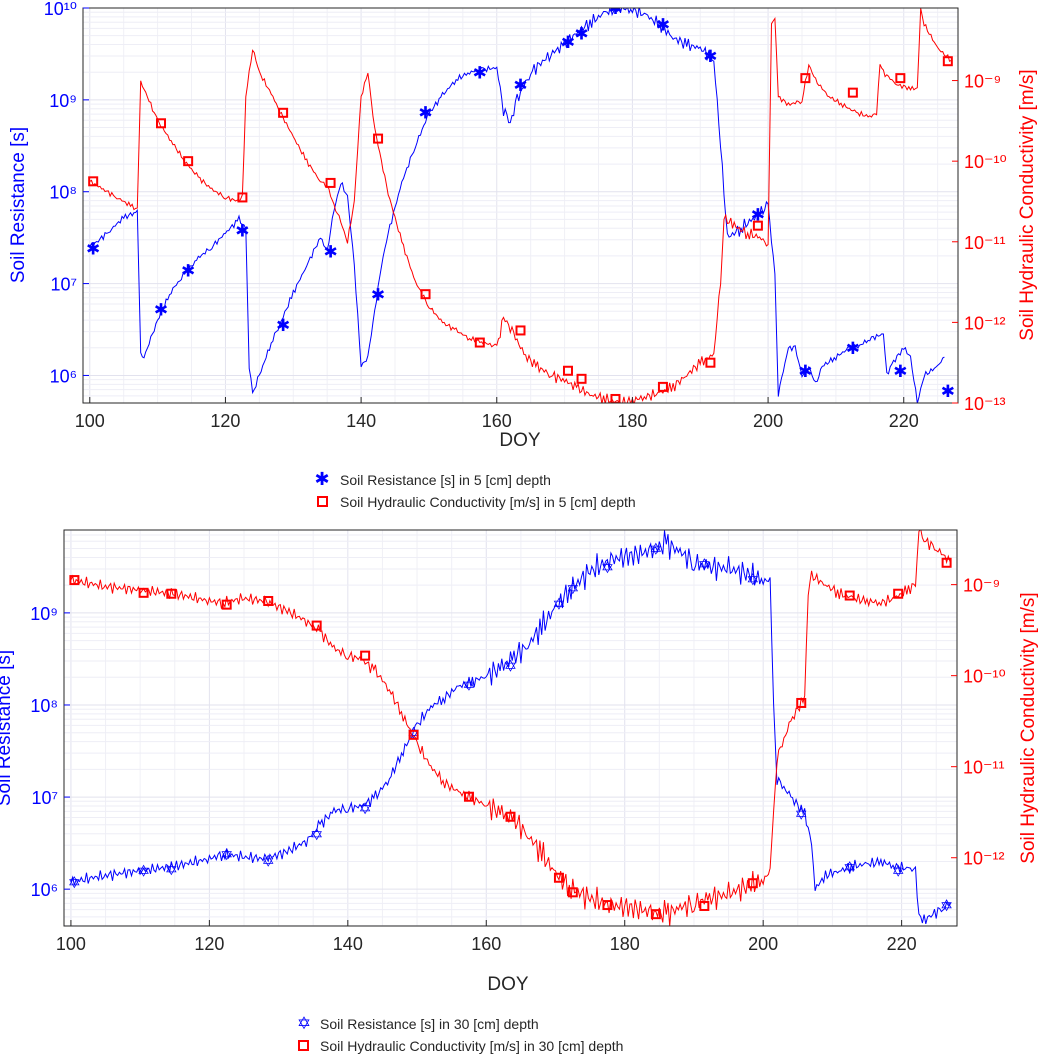 This screenshot has height=1059, width=1048. I want to click on y-left-tick-label: 10⁶, so click(44, 890).